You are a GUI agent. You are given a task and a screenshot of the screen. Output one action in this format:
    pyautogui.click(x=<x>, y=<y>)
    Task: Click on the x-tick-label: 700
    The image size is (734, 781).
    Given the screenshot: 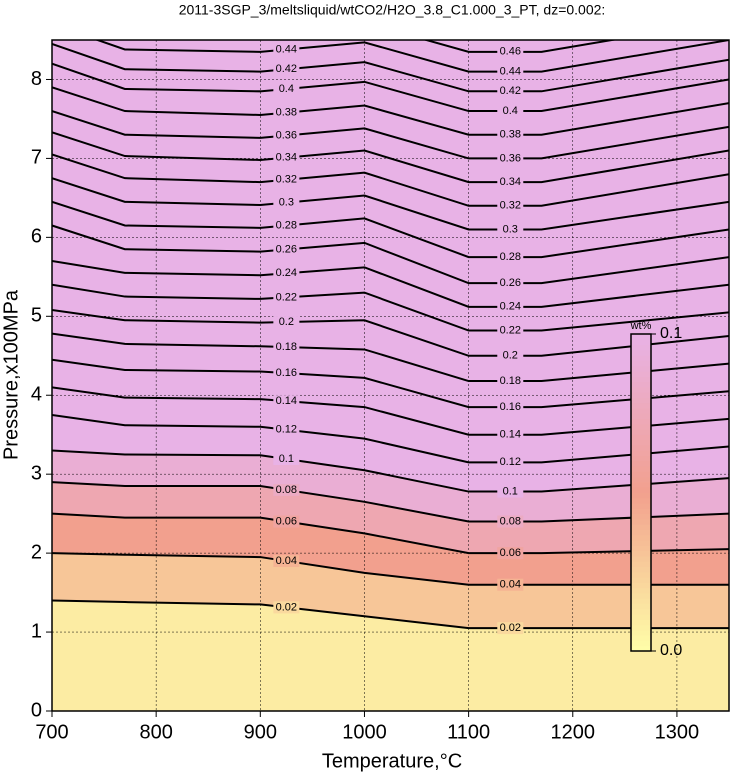 What is the action you would take?
    pyautogui.click(x=51, y=732)
    